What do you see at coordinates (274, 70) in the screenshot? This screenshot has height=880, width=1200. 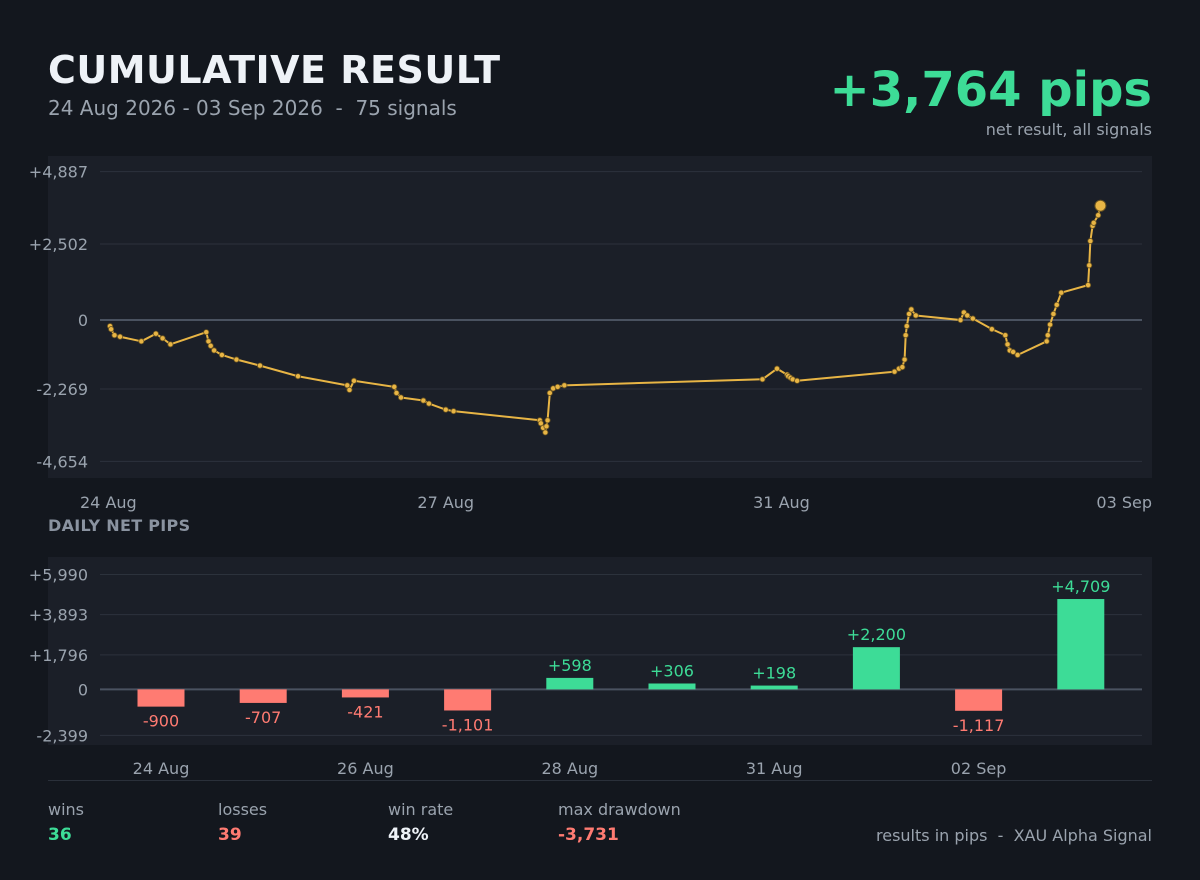 I see `page-title: CUMULATIVE RESULT` at bounding box center [274, 70].